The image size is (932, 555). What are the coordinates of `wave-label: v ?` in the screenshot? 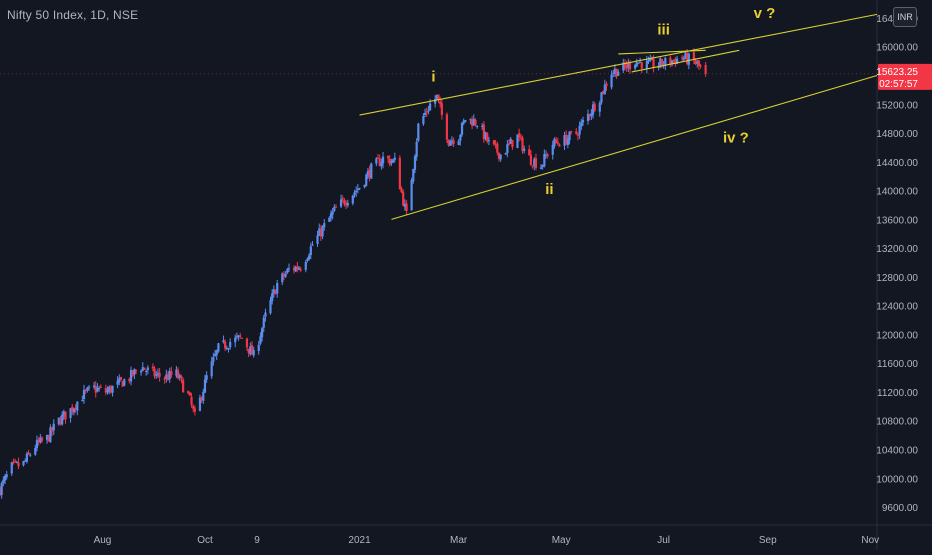 It's located at (765, 13).